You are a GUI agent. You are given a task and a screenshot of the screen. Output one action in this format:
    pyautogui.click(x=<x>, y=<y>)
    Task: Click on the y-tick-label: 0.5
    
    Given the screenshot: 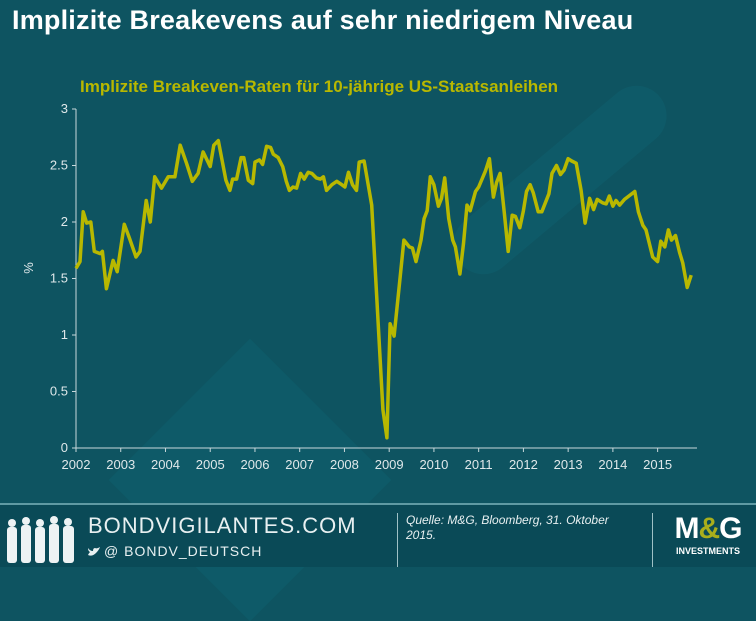 What is the action you would take?
    pyautogui.click(x=59, y=391)
    